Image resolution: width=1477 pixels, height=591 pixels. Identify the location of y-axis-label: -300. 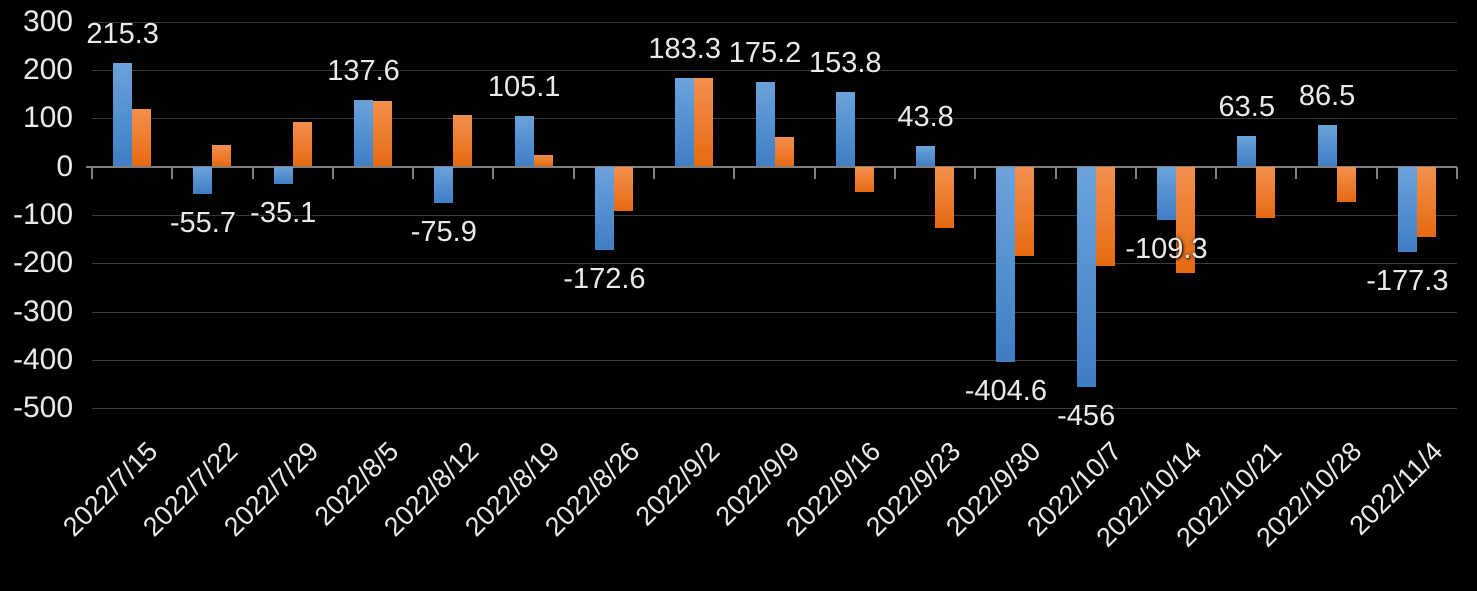
(42, 311).